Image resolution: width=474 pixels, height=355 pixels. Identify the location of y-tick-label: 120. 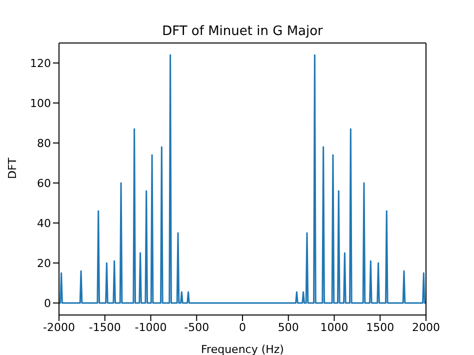
(40, 63).